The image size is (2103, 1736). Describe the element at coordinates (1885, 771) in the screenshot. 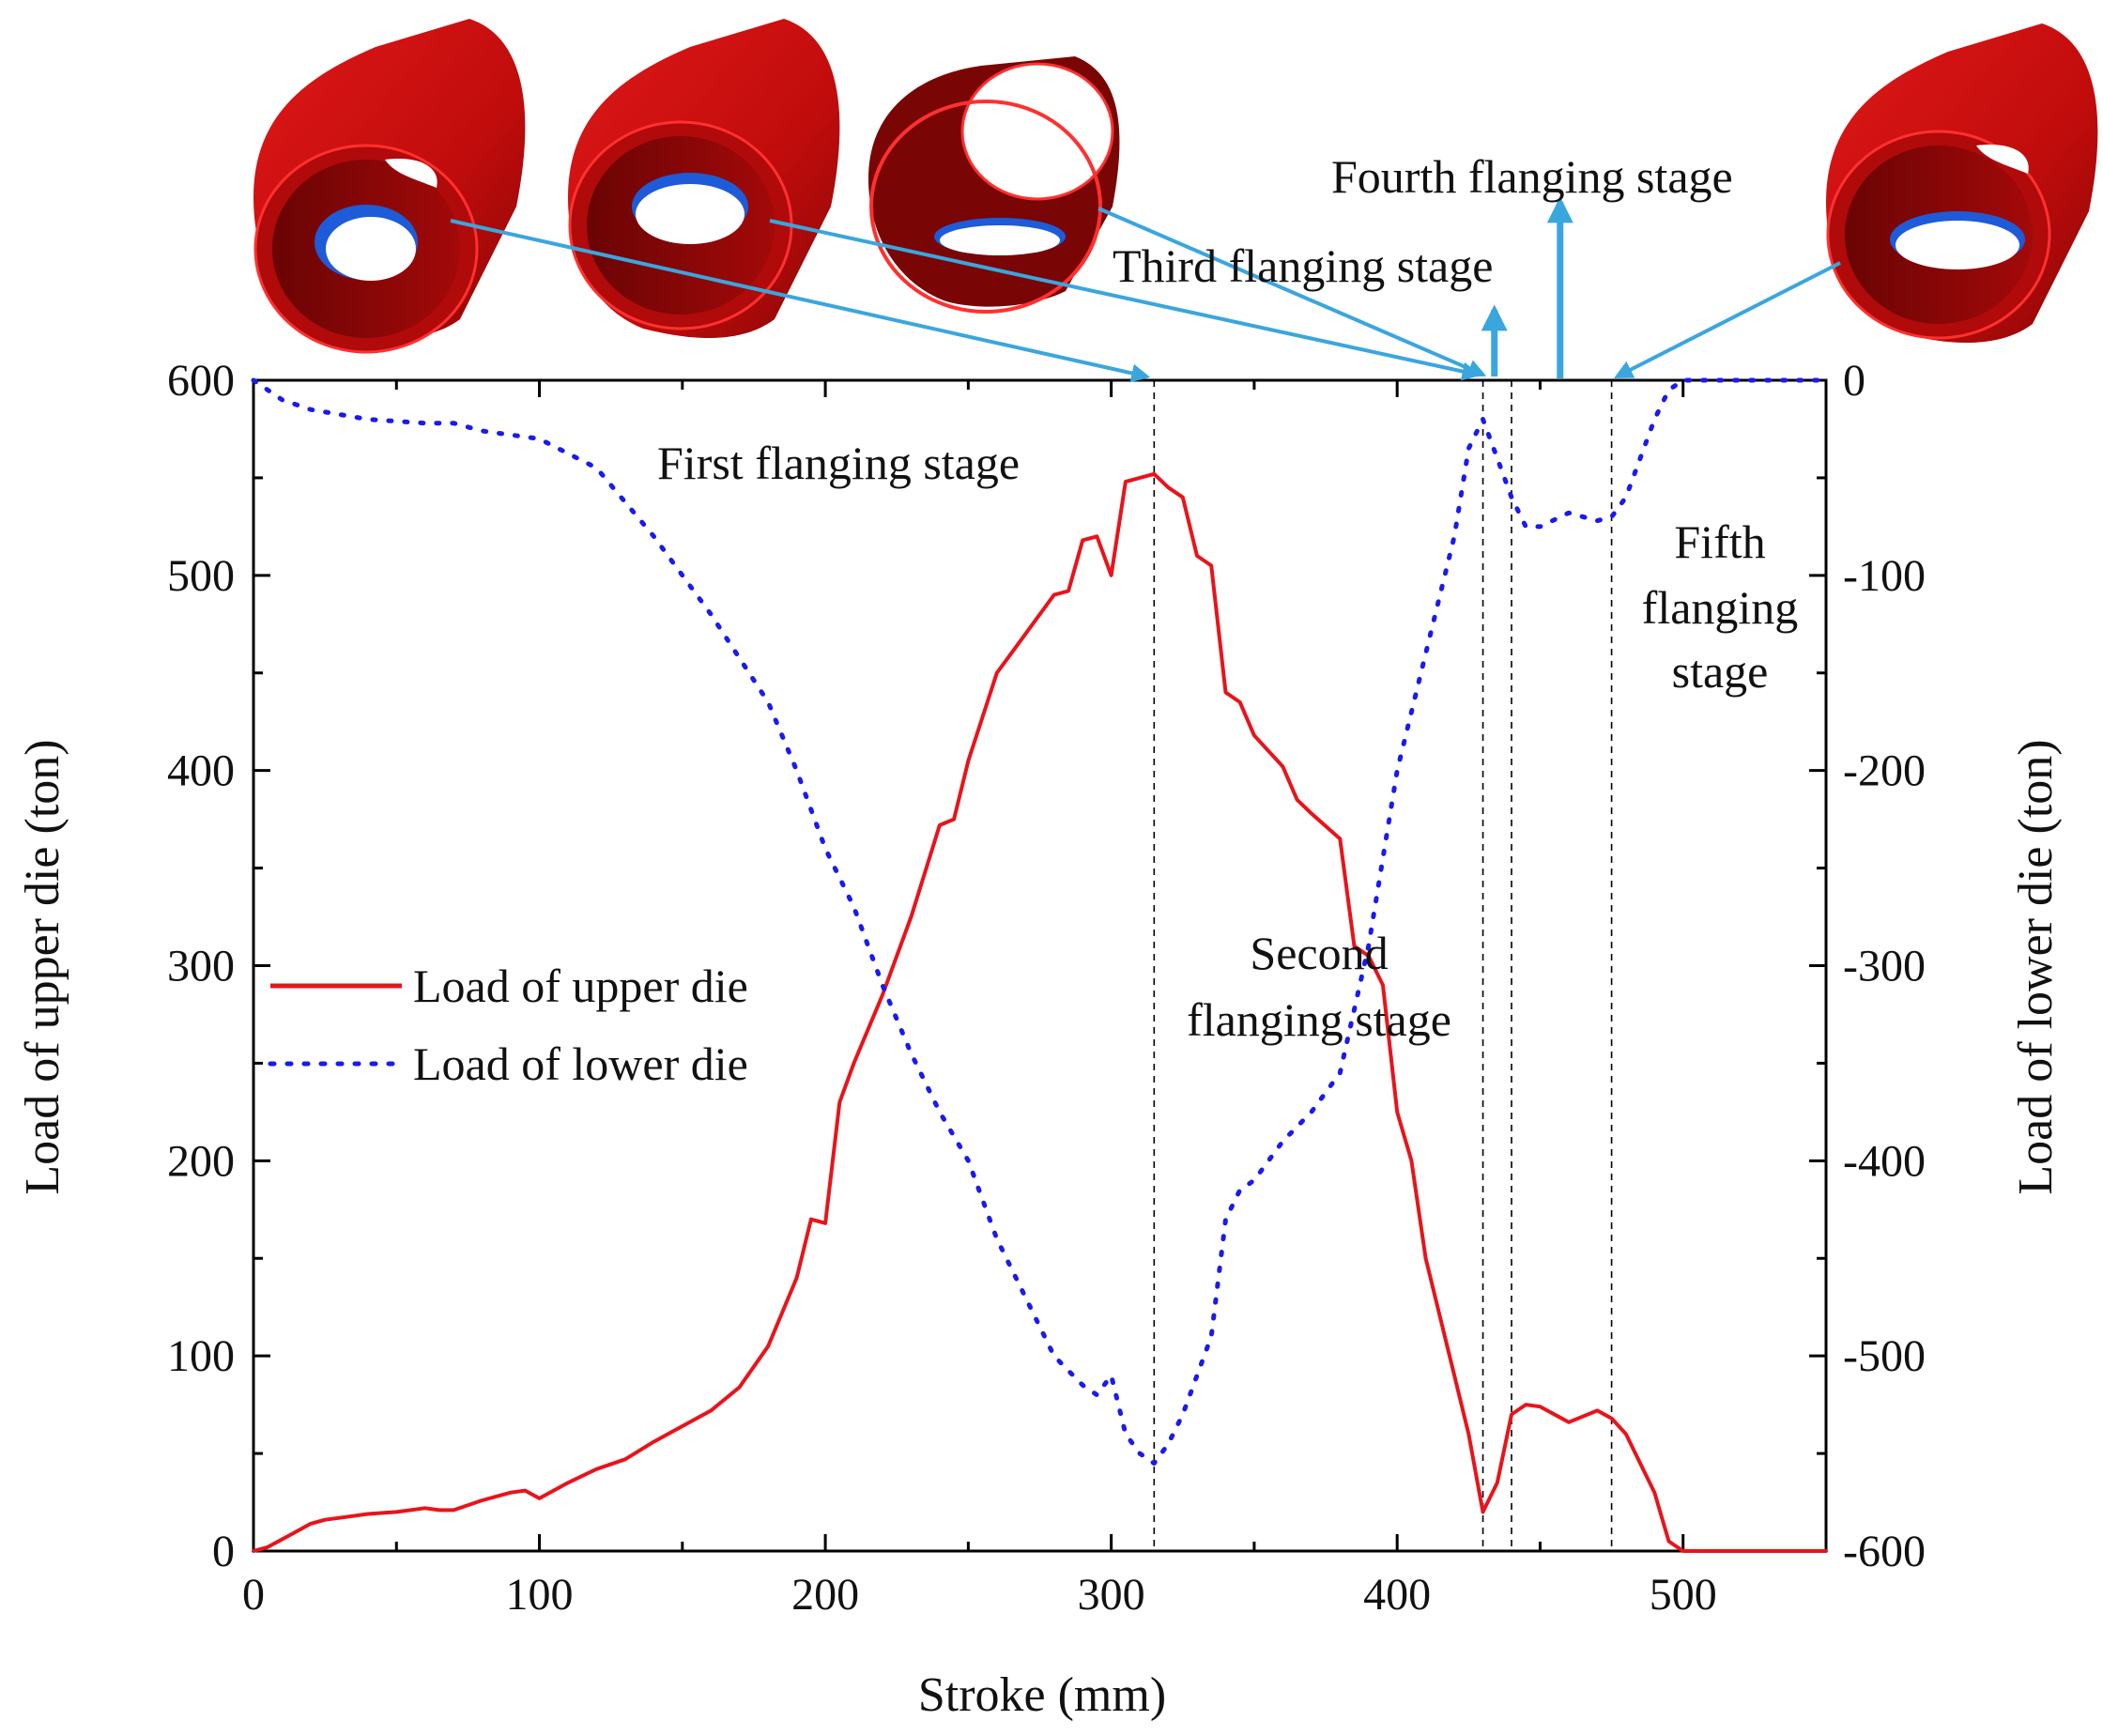

I see `y2-tick-label: -200` at that location.